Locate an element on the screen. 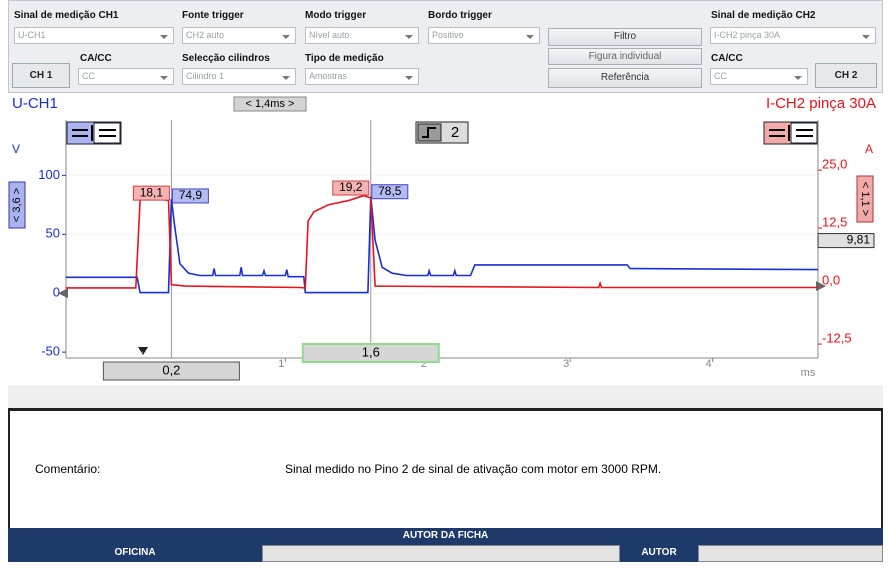  ch1-icon is located at coordinates (94, 133).